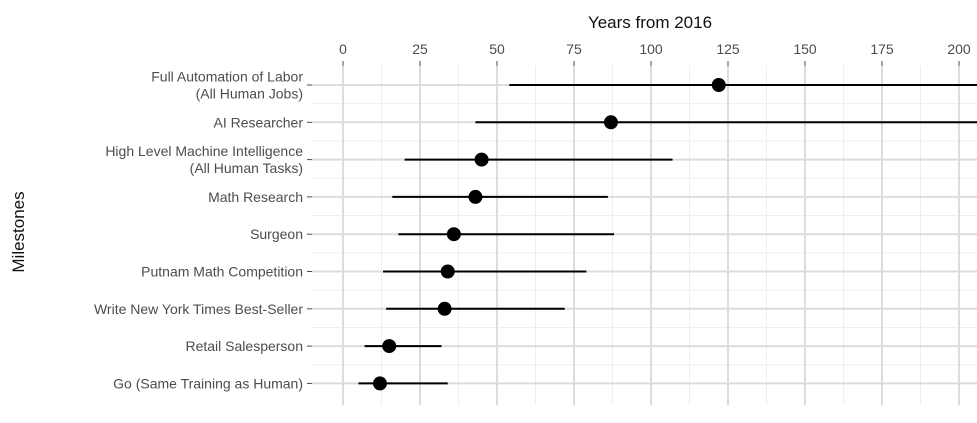 The height and width of the screenshot is (423, 977). What do you see at coordinates (420, 49) in the screenshot?
I see `x-tick-label: 25` at bounding box center [420, 49].